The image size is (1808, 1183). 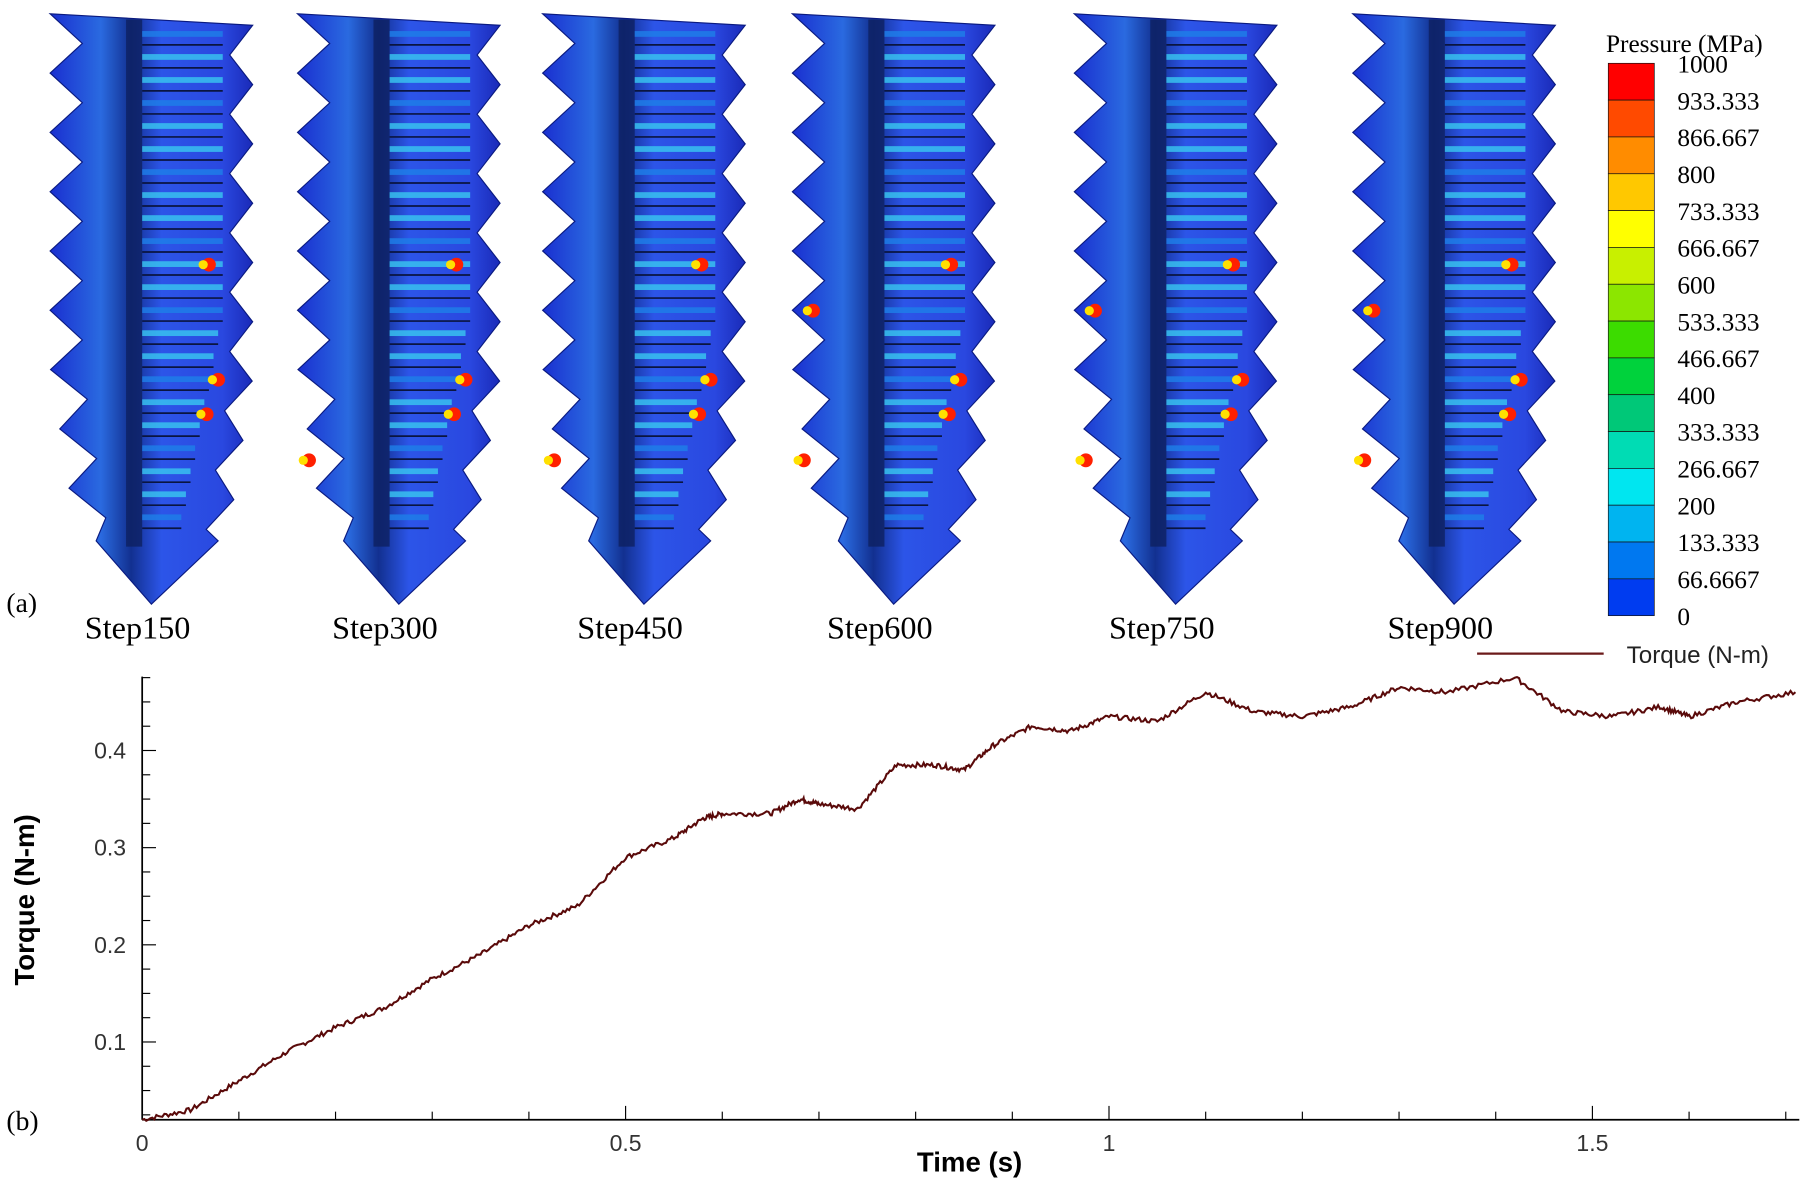 I want to click on x-tick-label: 1.5, so click(x=1592, y=1143).